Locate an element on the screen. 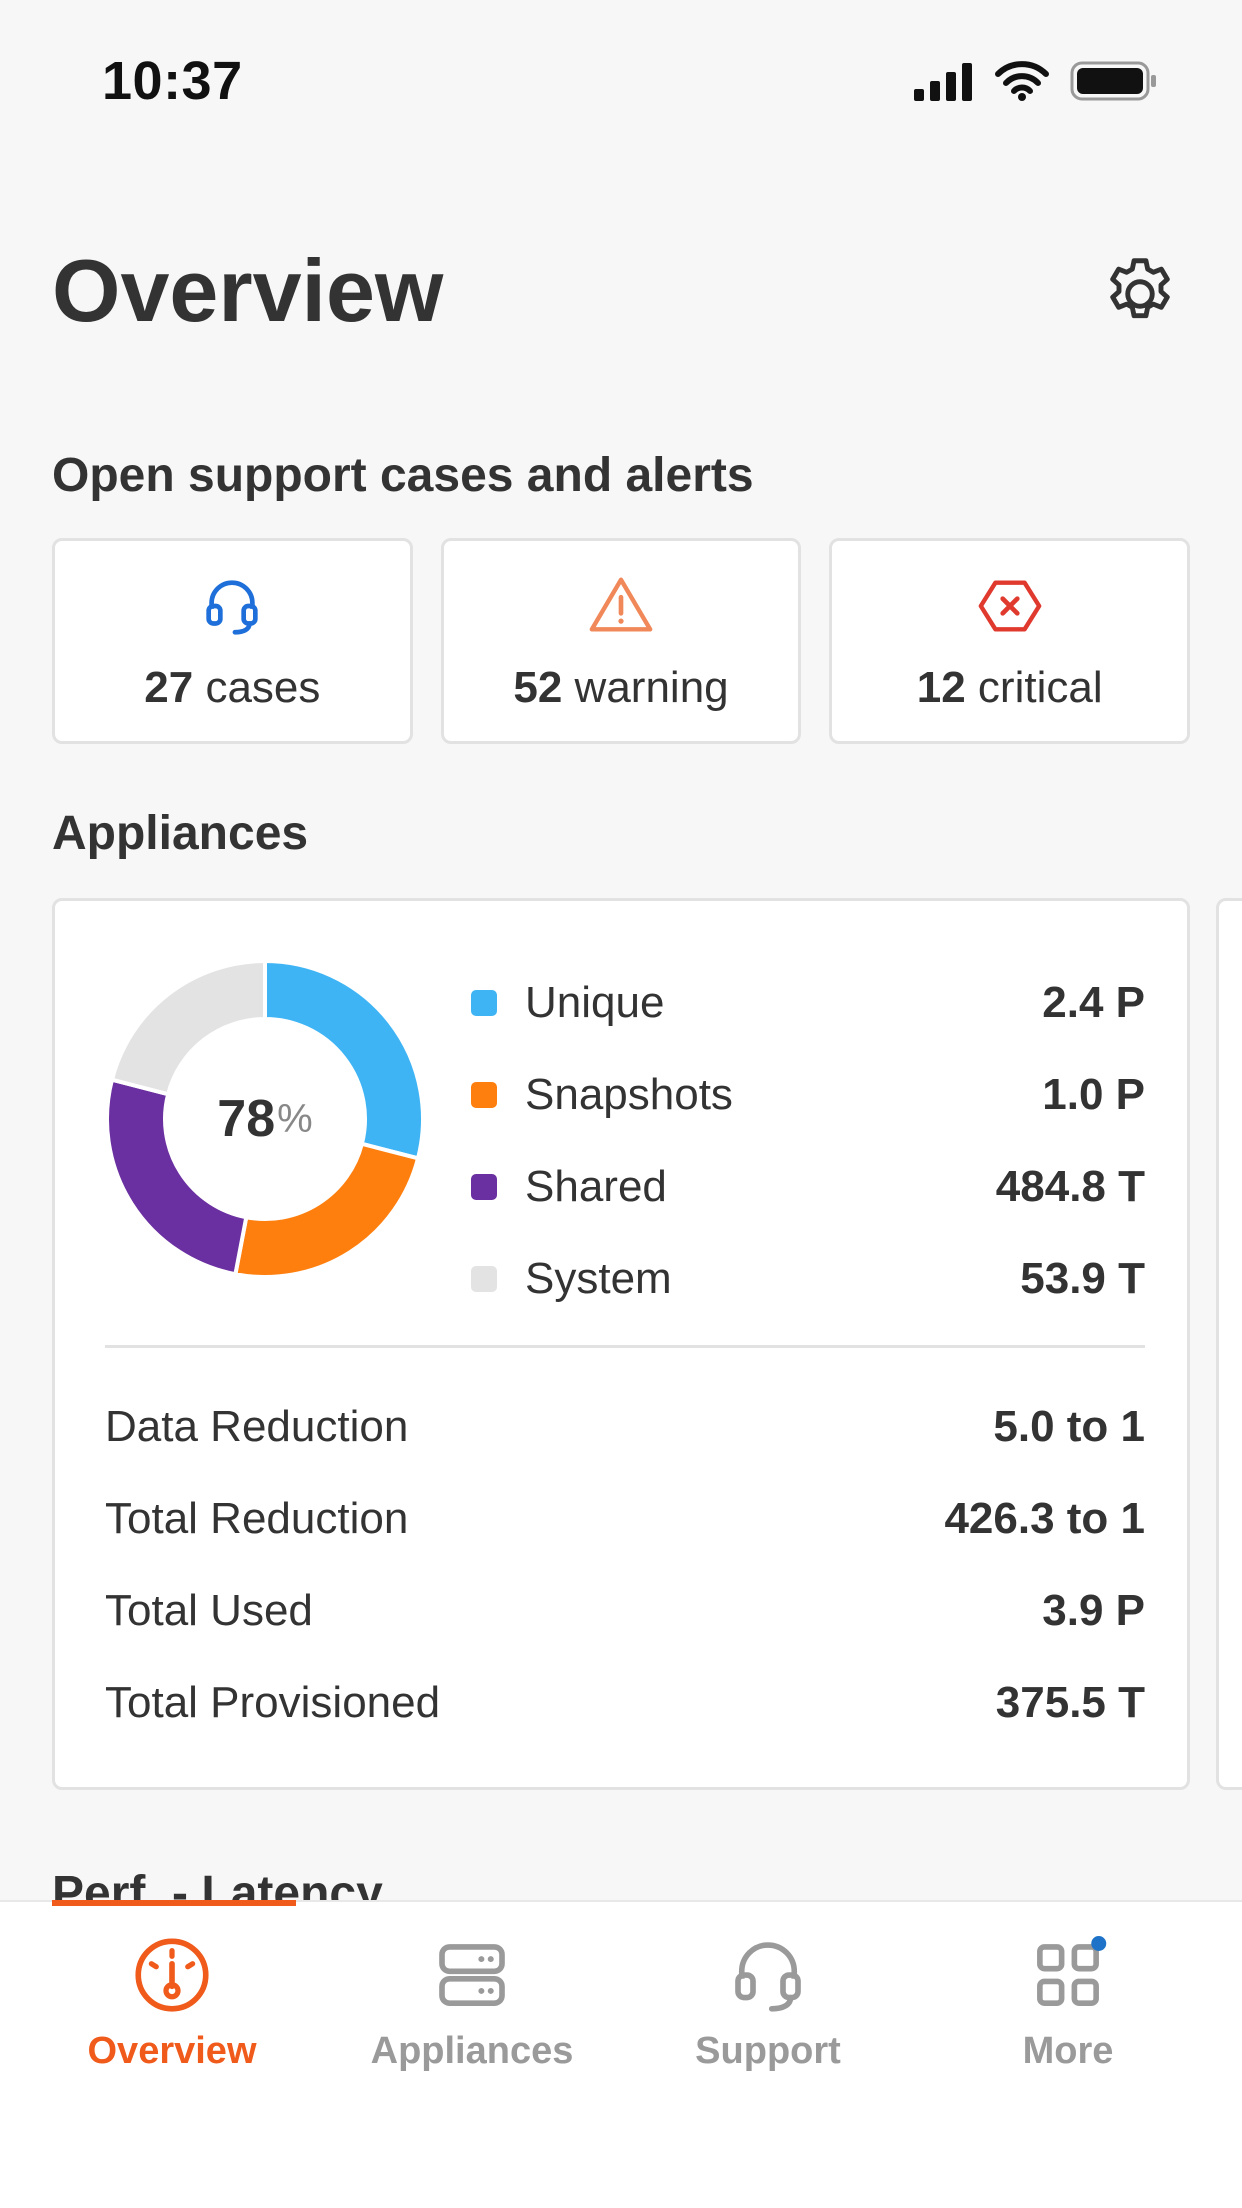  stat-value: 426.3 to 1 is located at coordinates (1044, 1518).